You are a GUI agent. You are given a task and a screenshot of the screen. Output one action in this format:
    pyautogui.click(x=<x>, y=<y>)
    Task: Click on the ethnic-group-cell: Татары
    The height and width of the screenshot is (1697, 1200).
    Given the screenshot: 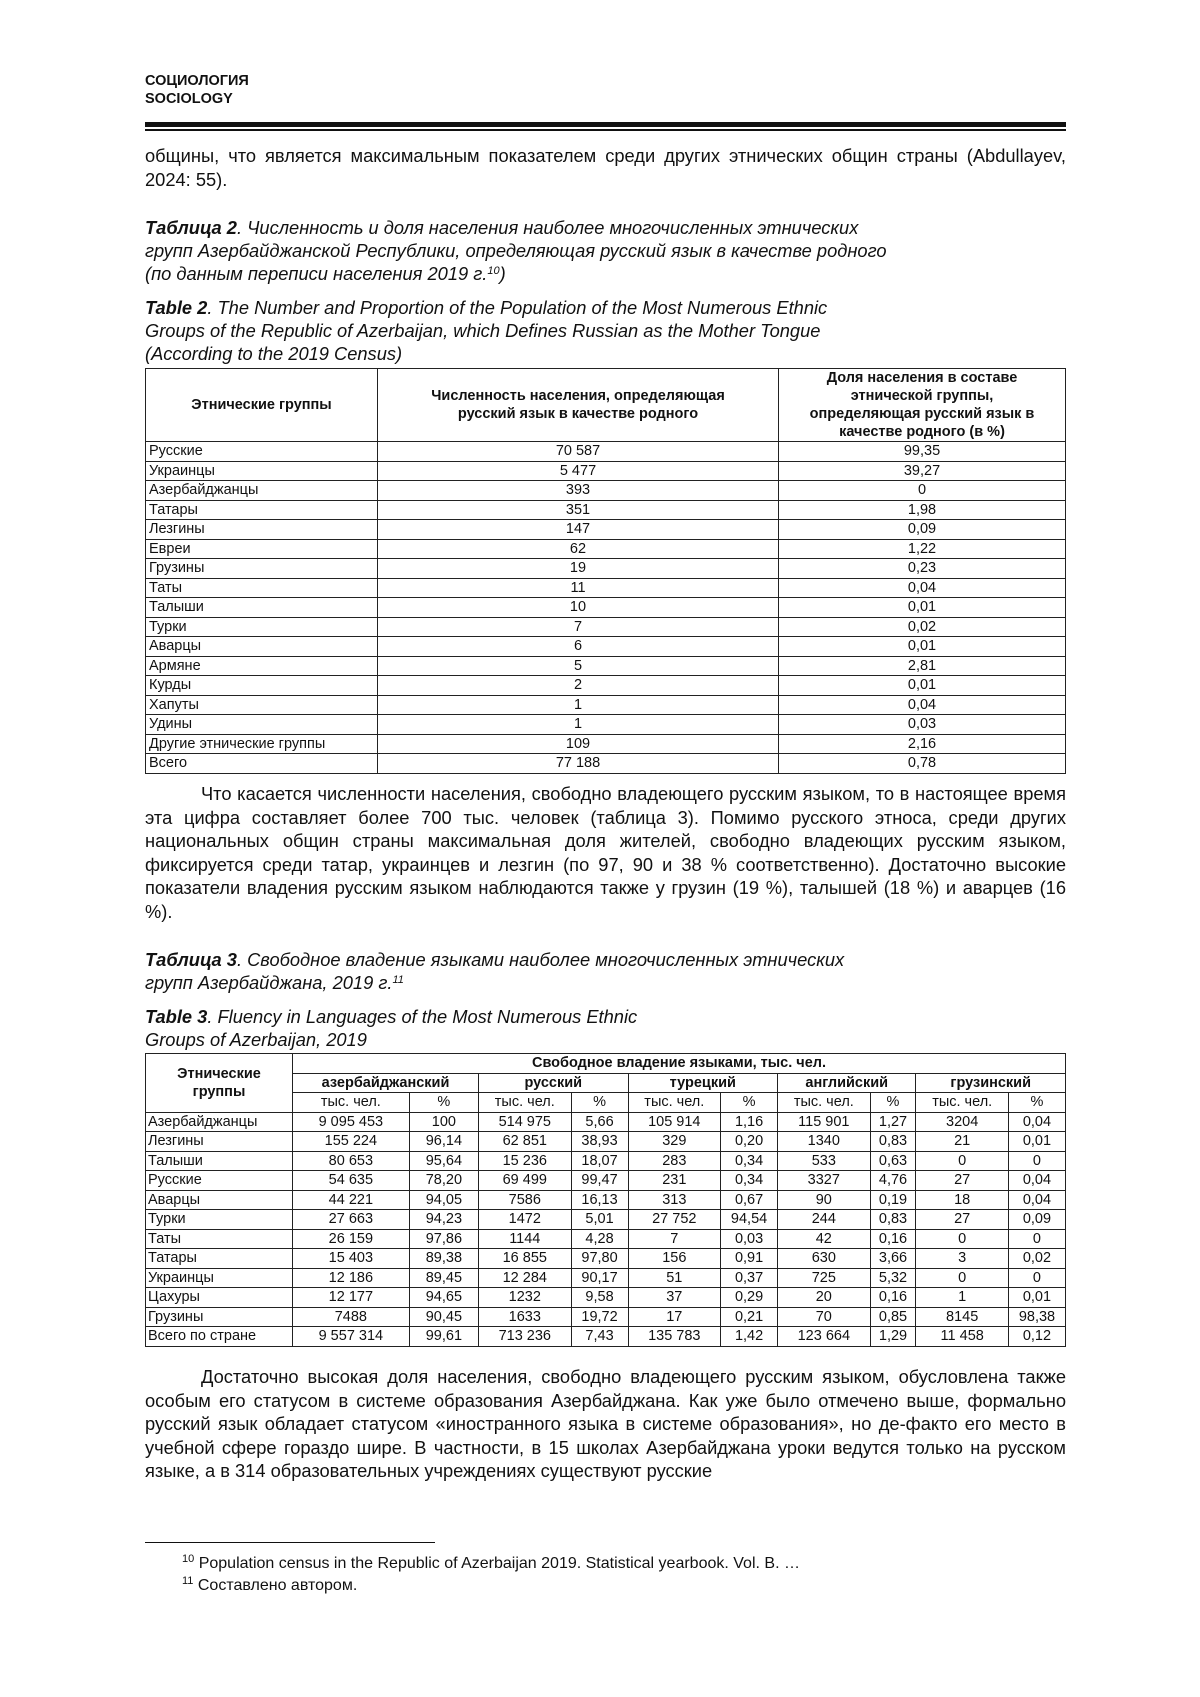 What is the action you would take?
    pyautogui.click(x=219, y=1258)
    